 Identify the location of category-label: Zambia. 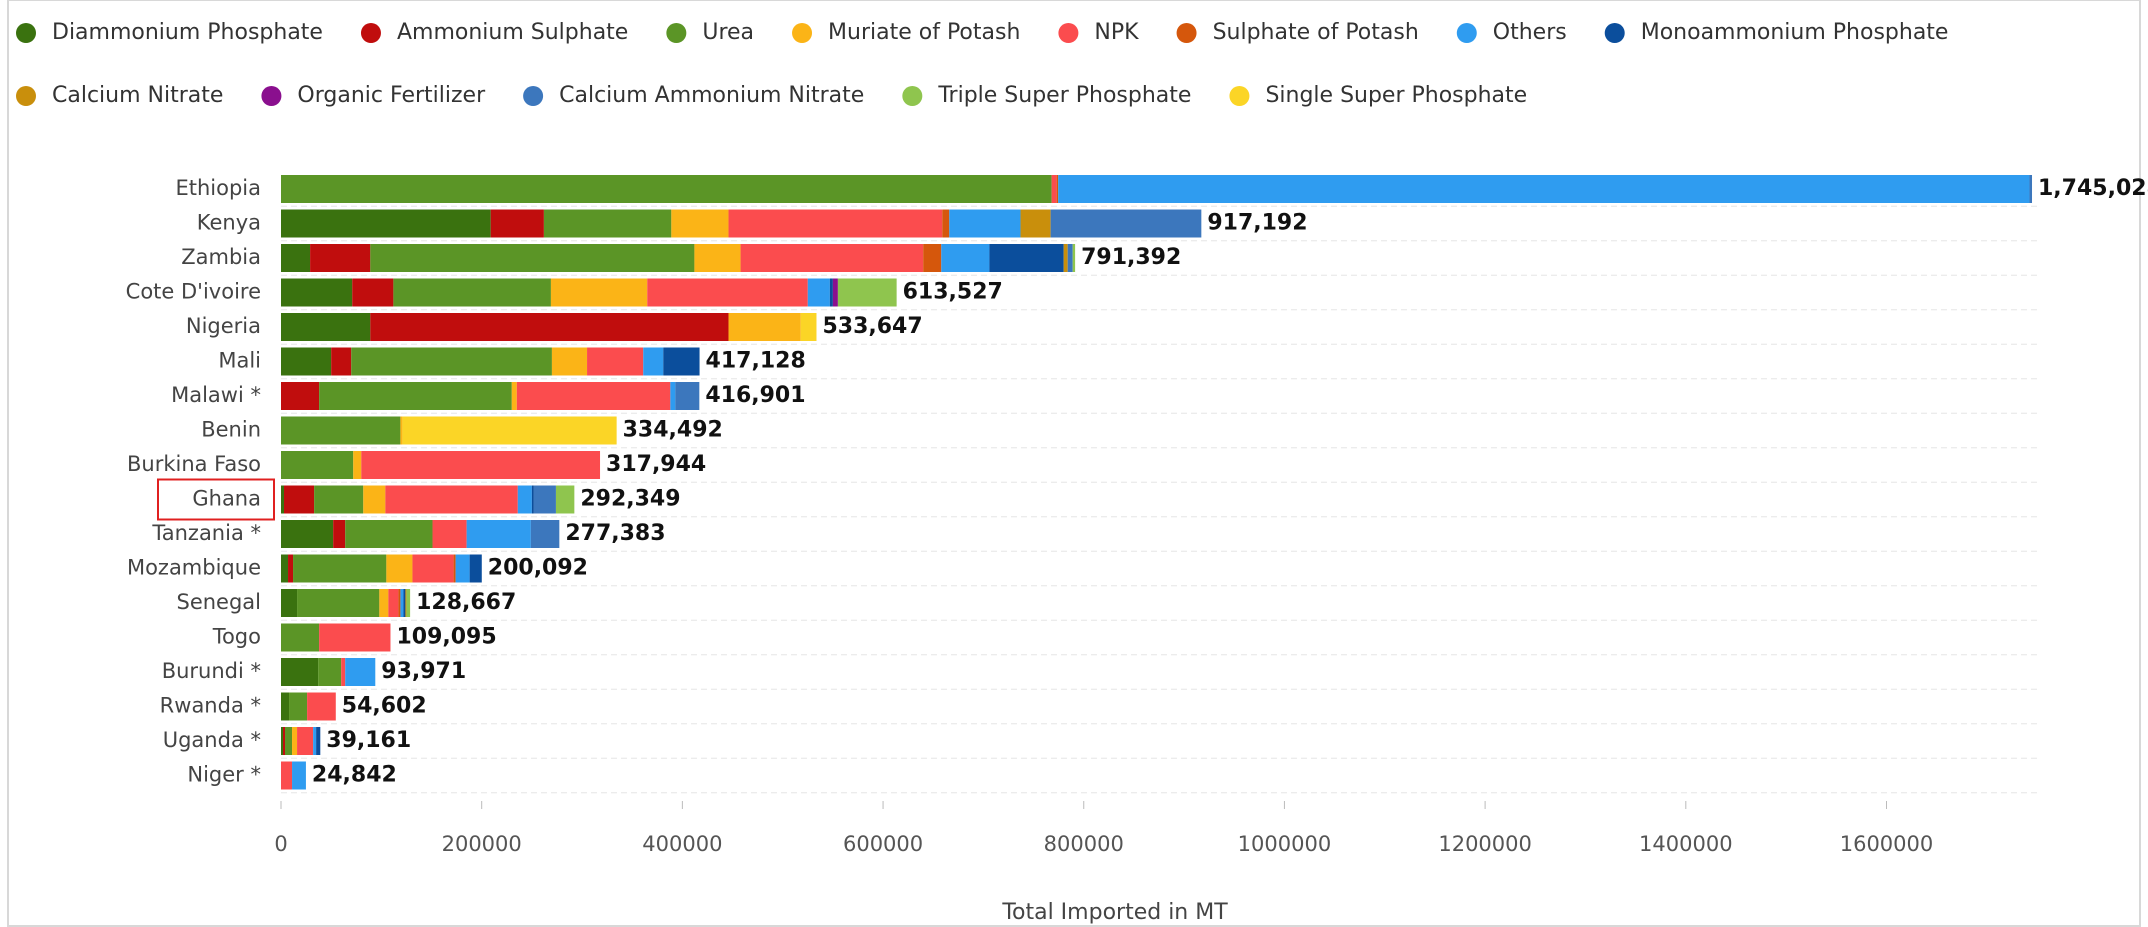
(221, 257).